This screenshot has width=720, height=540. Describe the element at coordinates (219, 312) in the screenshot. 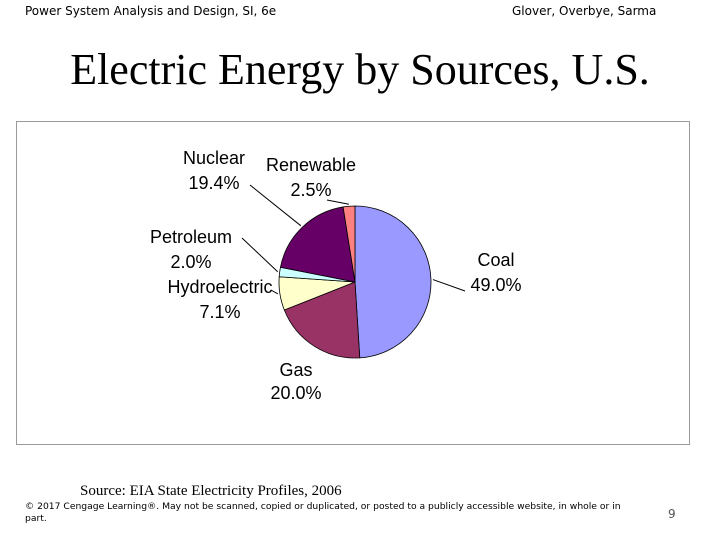

I see `slice-value-hydroelectric: 7.1%` at that location.